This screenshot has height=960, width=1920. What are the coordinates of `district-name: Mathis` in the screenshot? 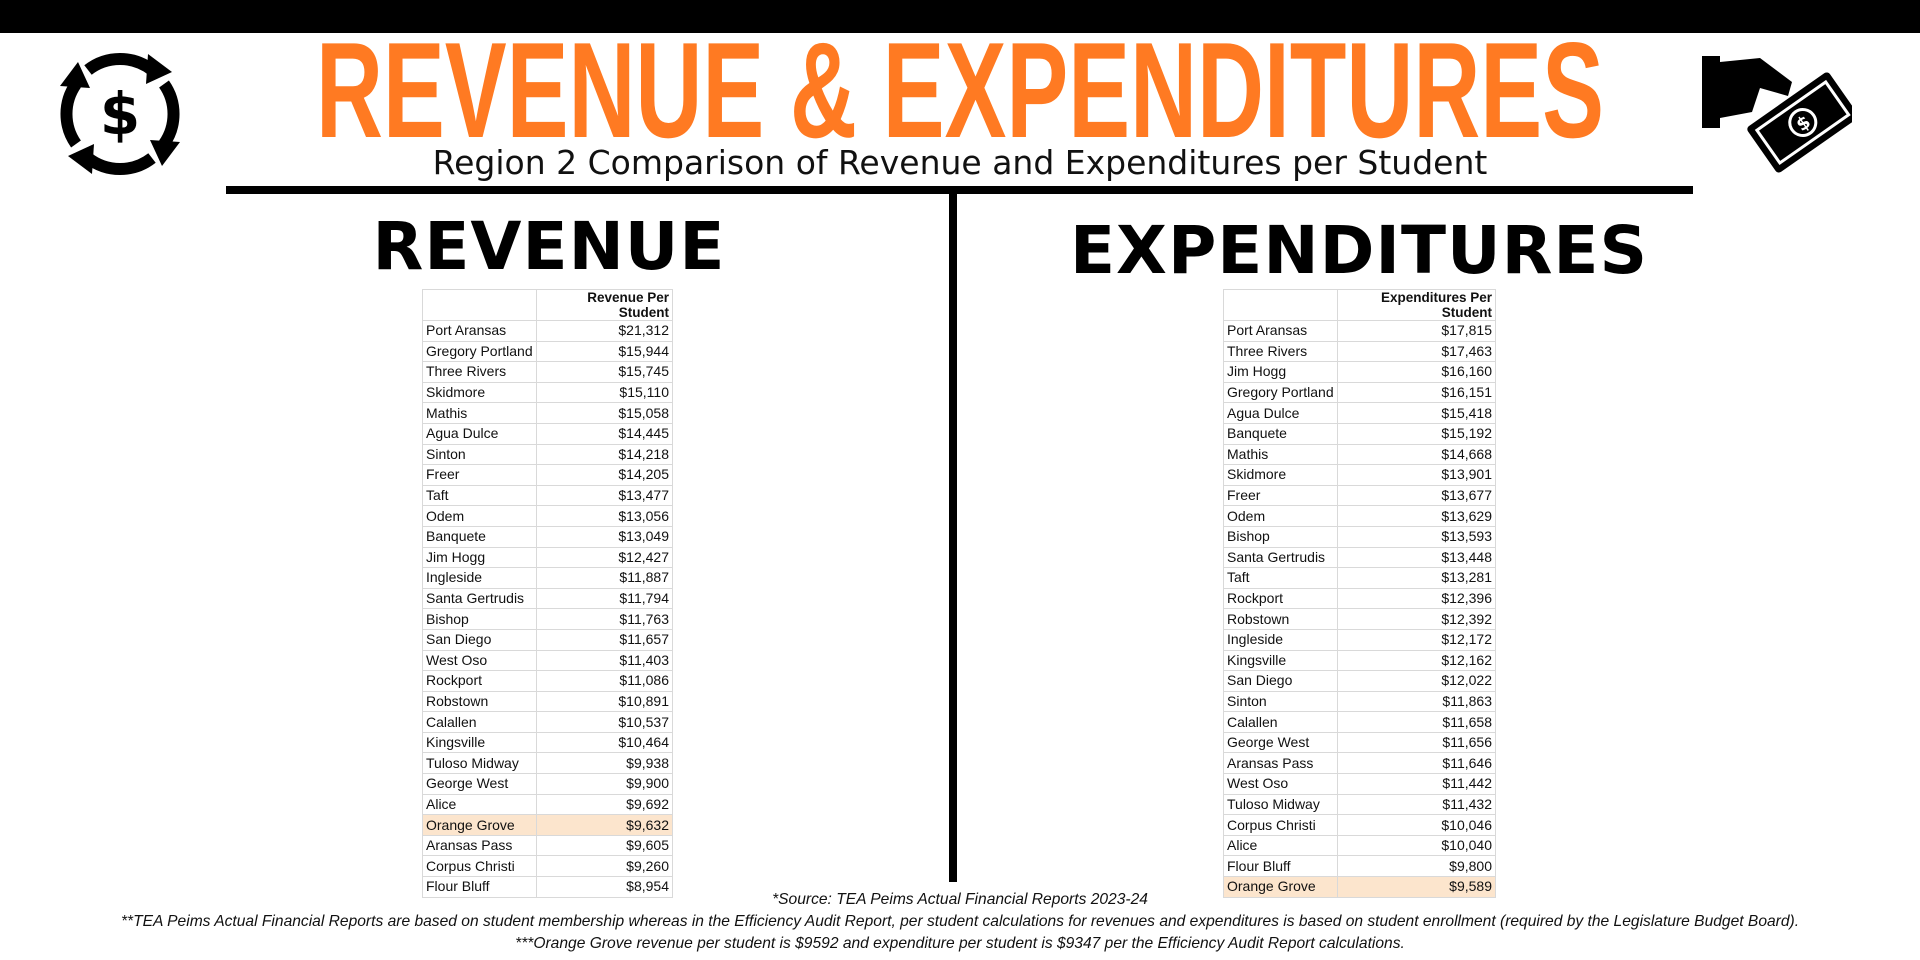 It's located at (479, 413).